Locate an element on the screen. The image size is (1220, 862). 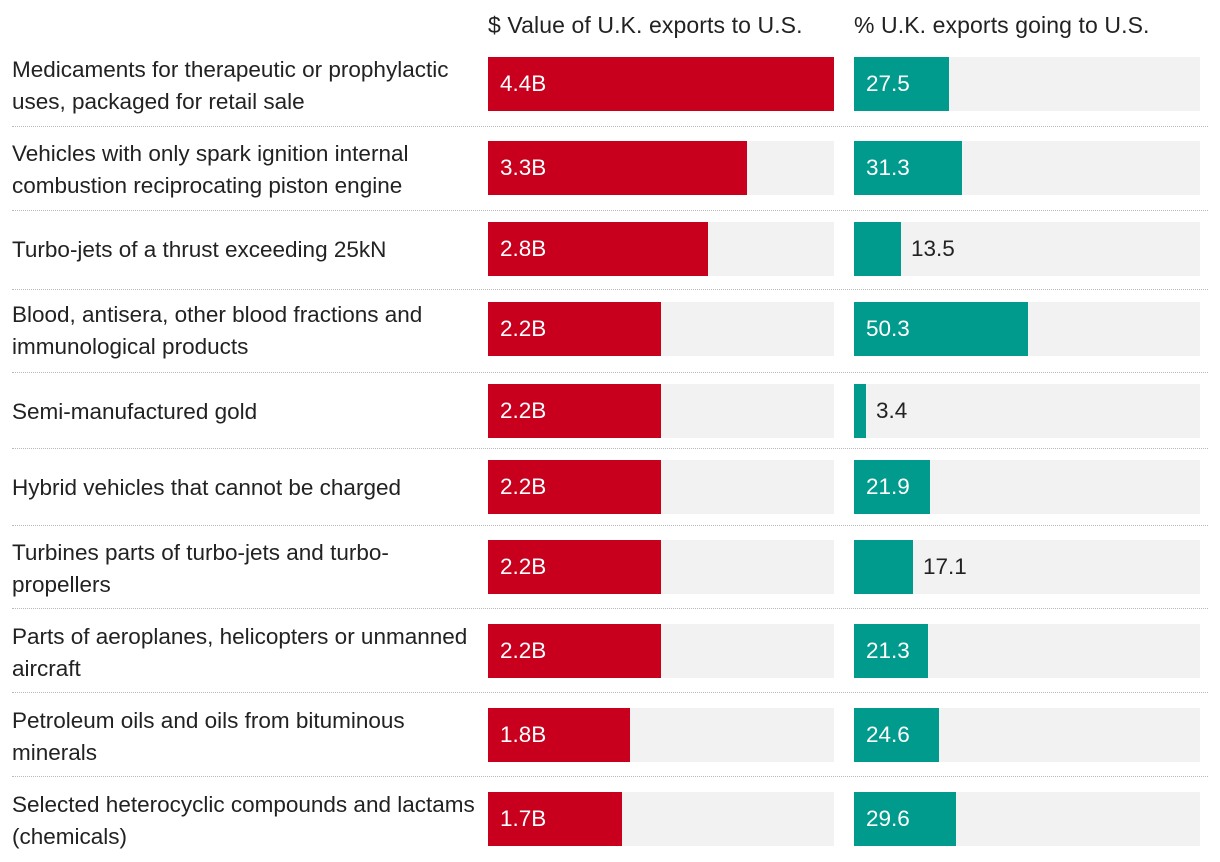
share-label: 24.6 is located at coordinates (888, 734).